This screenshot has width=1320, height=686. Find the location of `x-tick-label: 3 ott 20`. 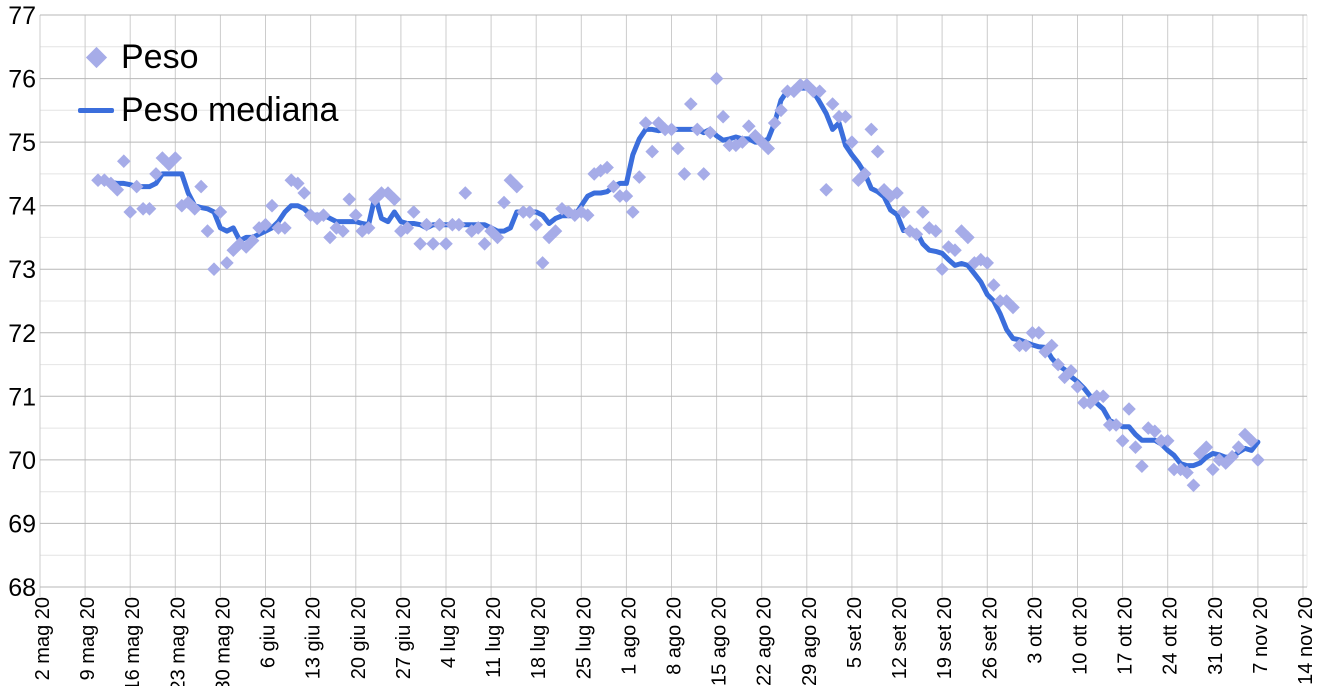

x-tick-label: 3 ott 20 is located at coordinates (1035, 630).